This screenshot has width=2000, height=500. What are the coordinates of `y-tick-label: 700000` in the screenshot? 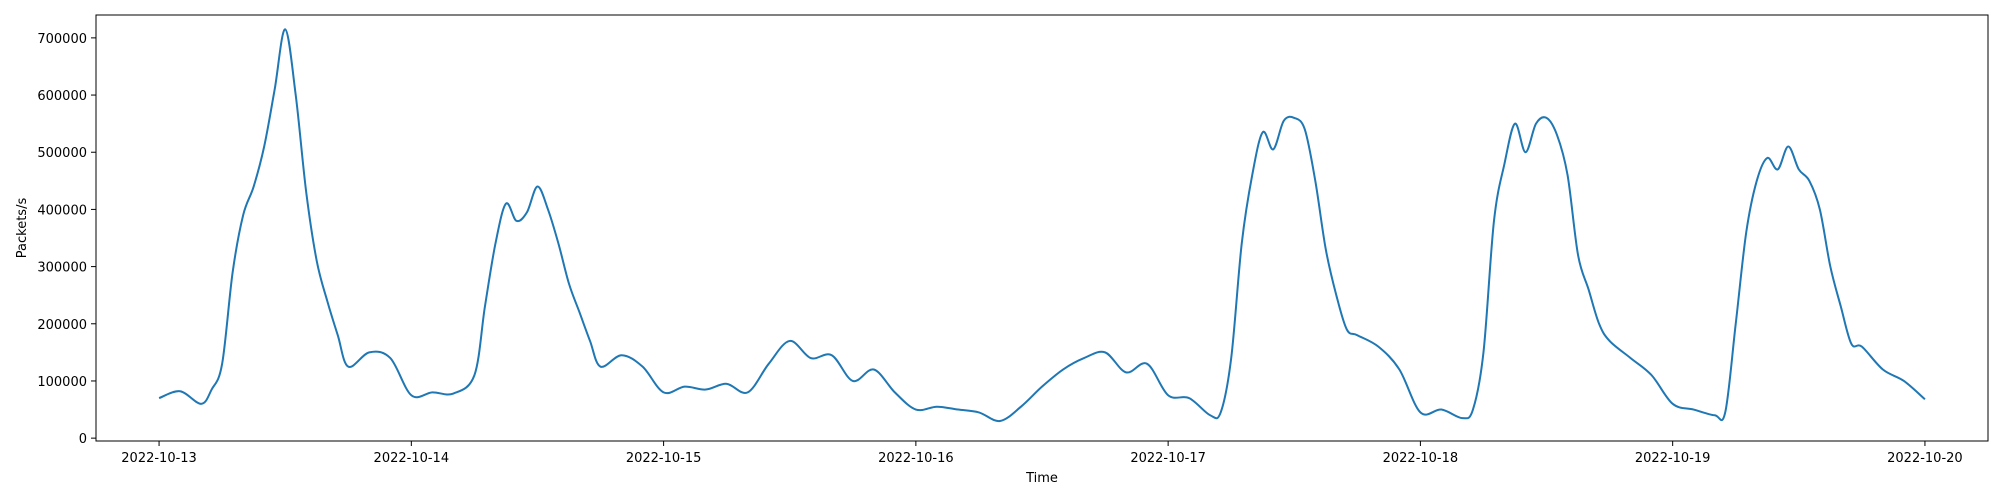 It's located at (62, 39).